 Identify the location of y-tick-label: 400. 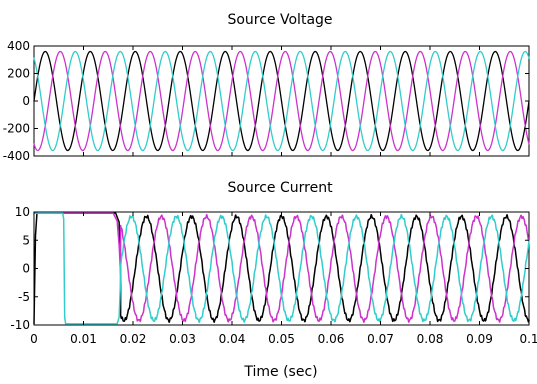
(18, 46).